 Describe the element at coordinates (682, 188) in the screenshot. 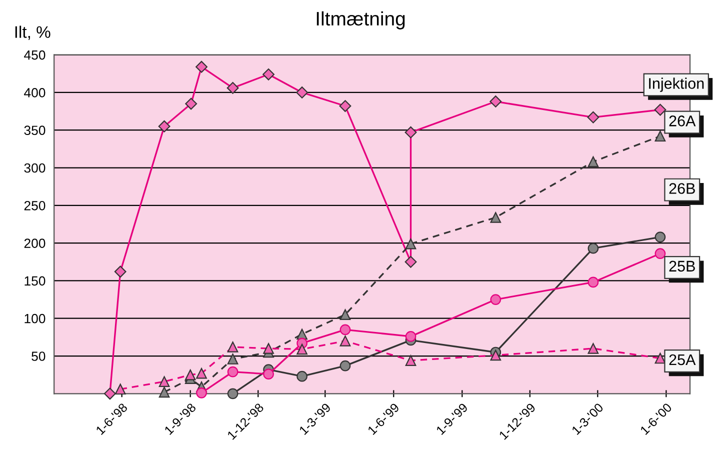

I see `text: 26B` at that location.